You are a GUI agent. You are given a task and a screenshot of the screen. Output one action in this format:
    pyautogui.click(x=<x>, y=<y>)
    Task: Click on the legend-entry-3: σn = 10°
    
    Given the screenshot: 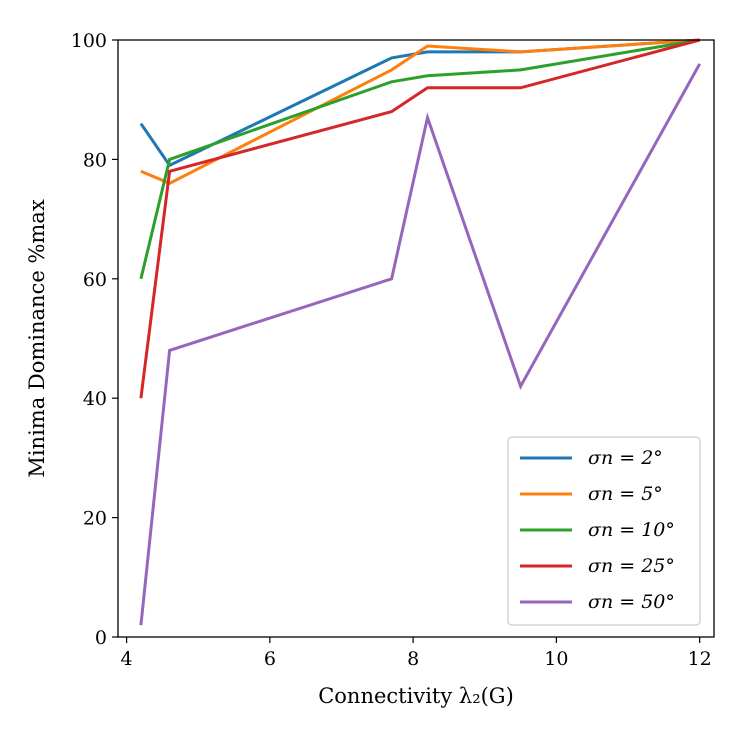 What is the action you would take?
    pyautogui.click(x=631, y=530)
    